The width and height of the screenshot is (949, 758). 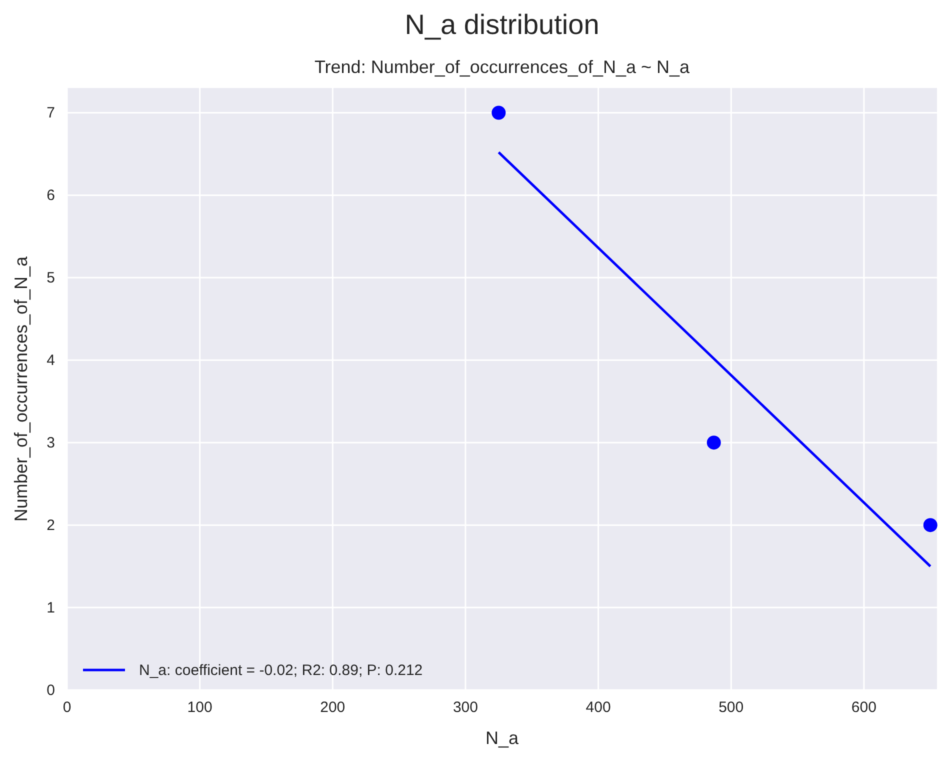 I want to click on y-tick-label: 4, so click(x=50, y=361).